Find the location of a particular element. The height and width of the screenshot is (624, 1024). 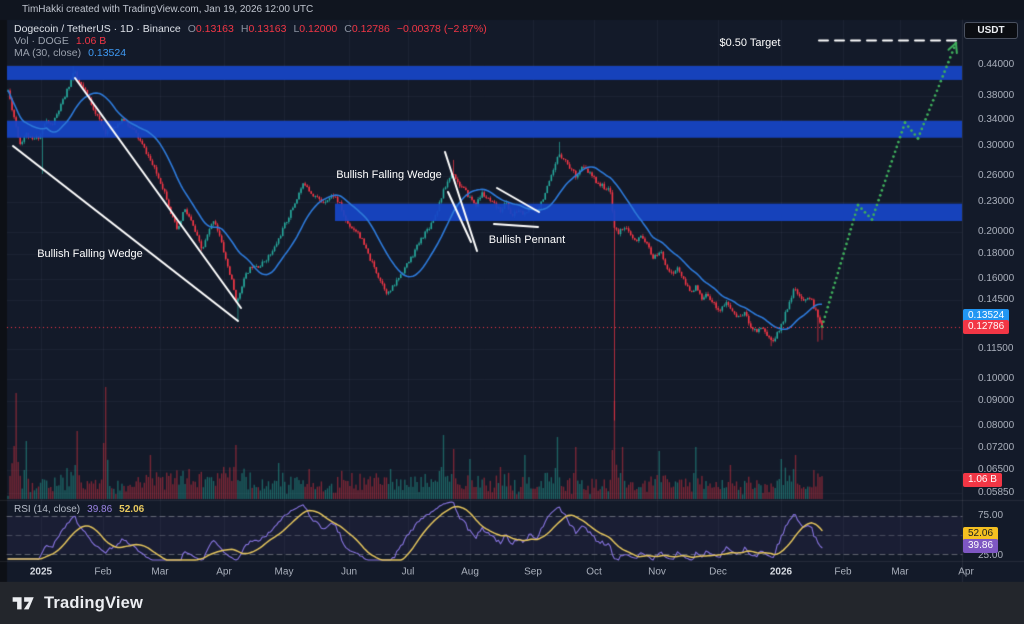

price-axis is located at coordinates (993, 290).